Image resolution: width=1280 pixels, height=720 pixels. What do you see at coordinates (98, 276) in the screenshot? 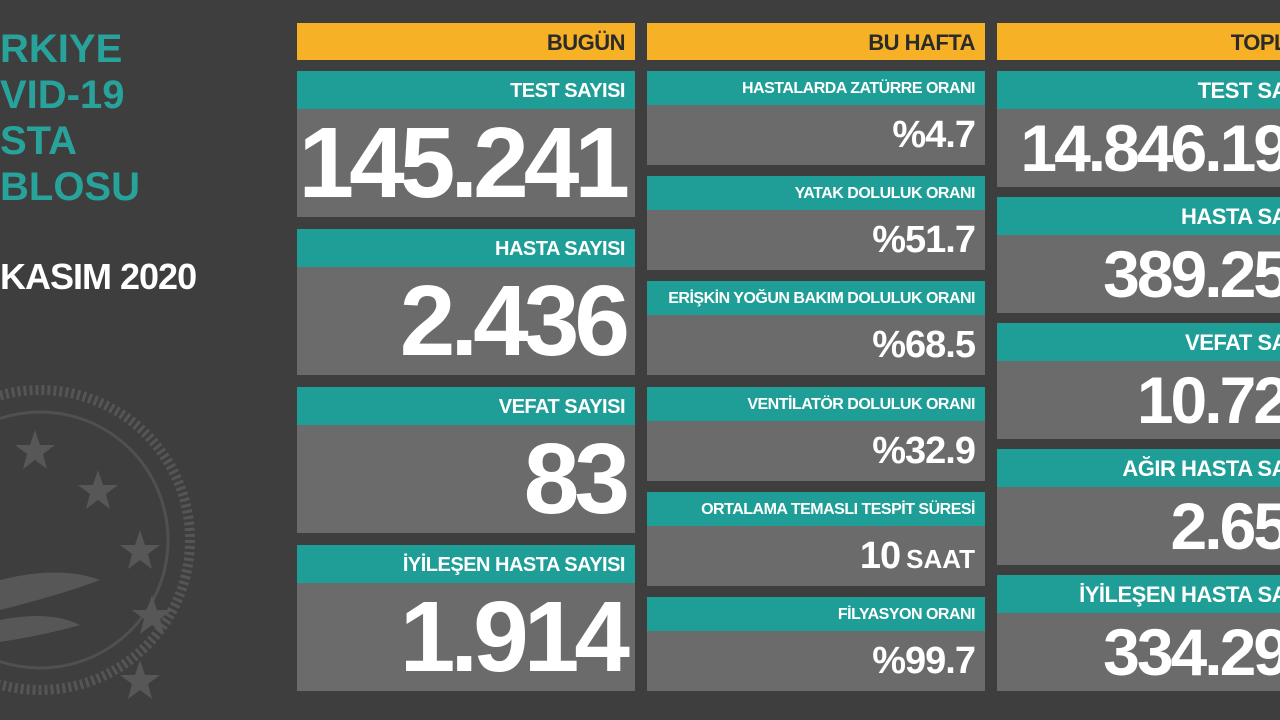
I see `date: KASIM 2020` at bounding box center [98, 276].